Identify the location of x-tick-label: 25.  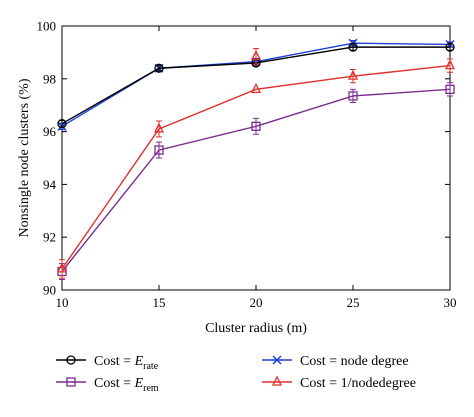
(353, 302).